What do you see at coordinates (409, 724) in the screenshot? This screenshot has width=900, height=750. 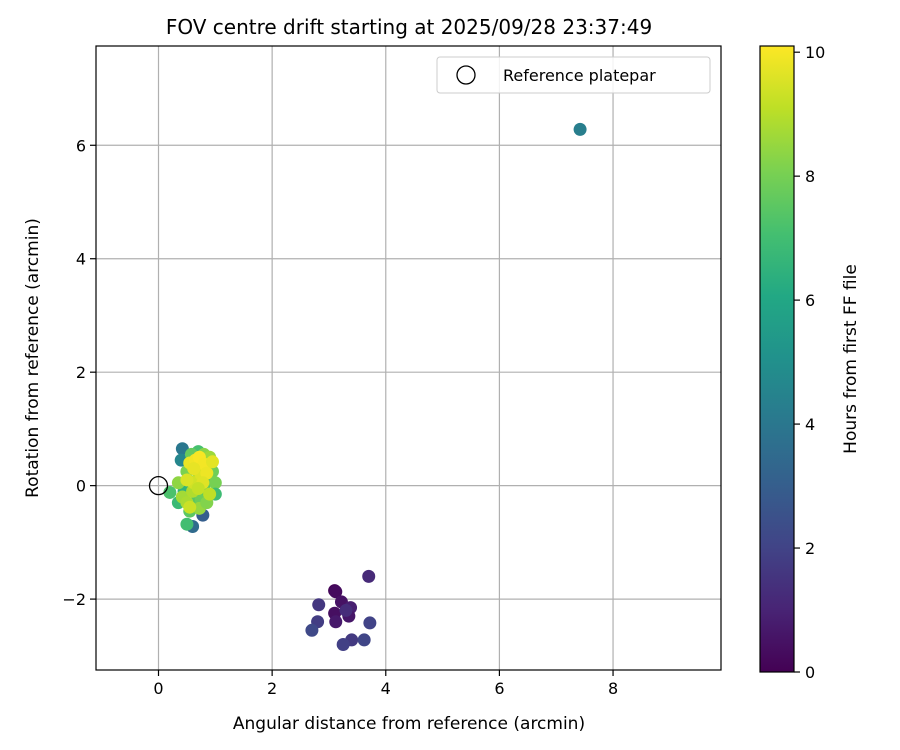 I see `x-axis-label: Angular distance from reference (arcmin)` at bounding box center [409, 724].